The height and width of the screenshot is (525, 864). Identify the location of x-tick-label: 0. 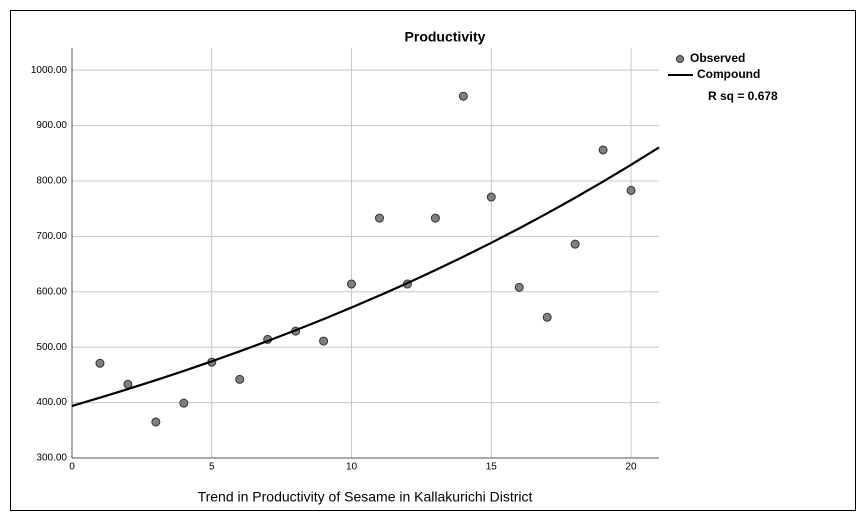
(72, 467).